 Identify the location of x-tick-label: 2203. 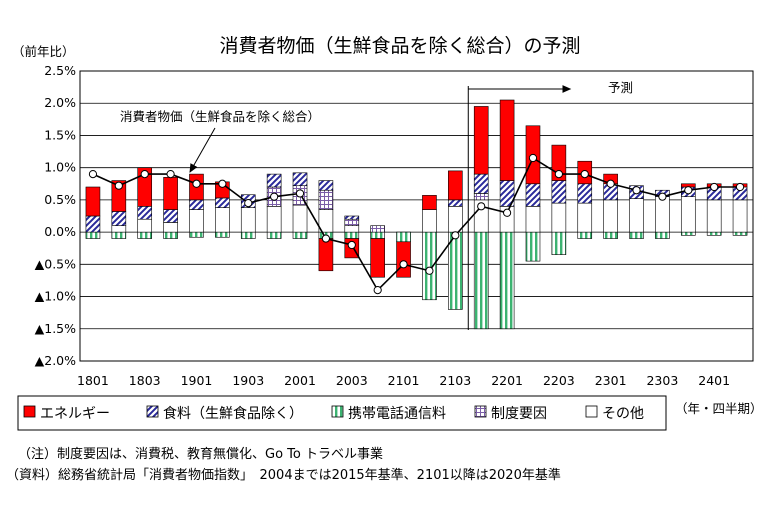
(559, 380).